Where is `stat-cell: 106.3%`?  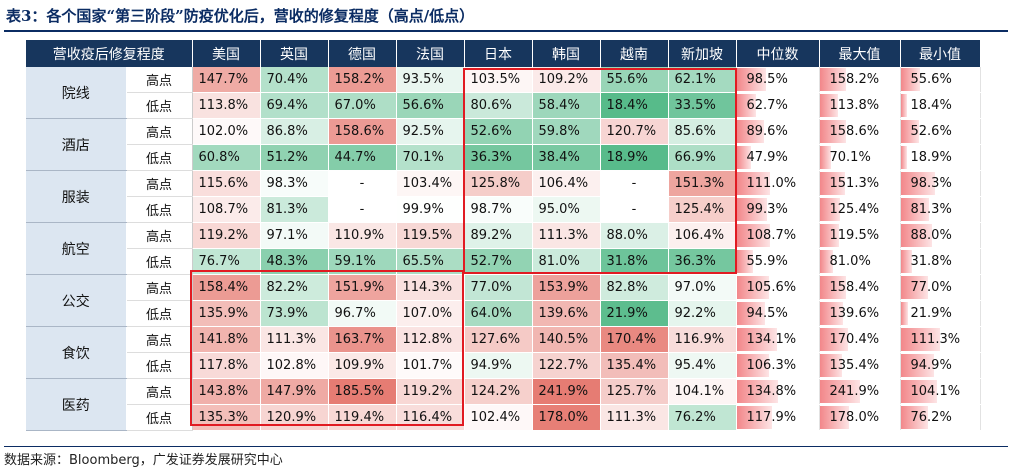 stat-cell: 106.3% is located at coordinates (778, 365).